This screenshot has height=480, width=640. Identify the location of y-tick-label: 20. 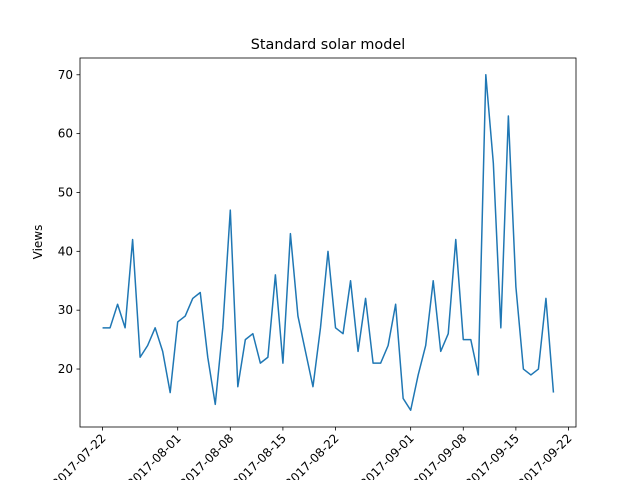
(65, 369).